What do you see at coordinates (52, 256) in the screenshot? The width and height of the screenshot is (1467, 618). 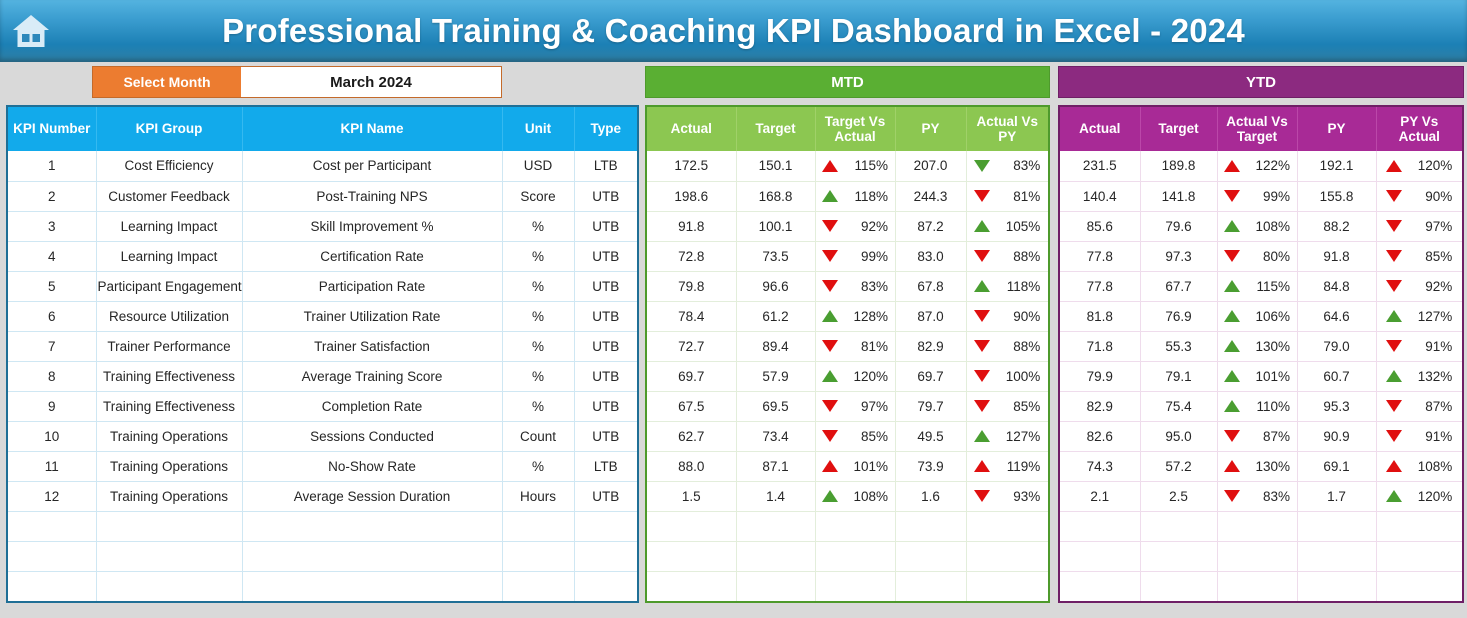 I see `kpi-number: 4` at bounding box center [52, 256].